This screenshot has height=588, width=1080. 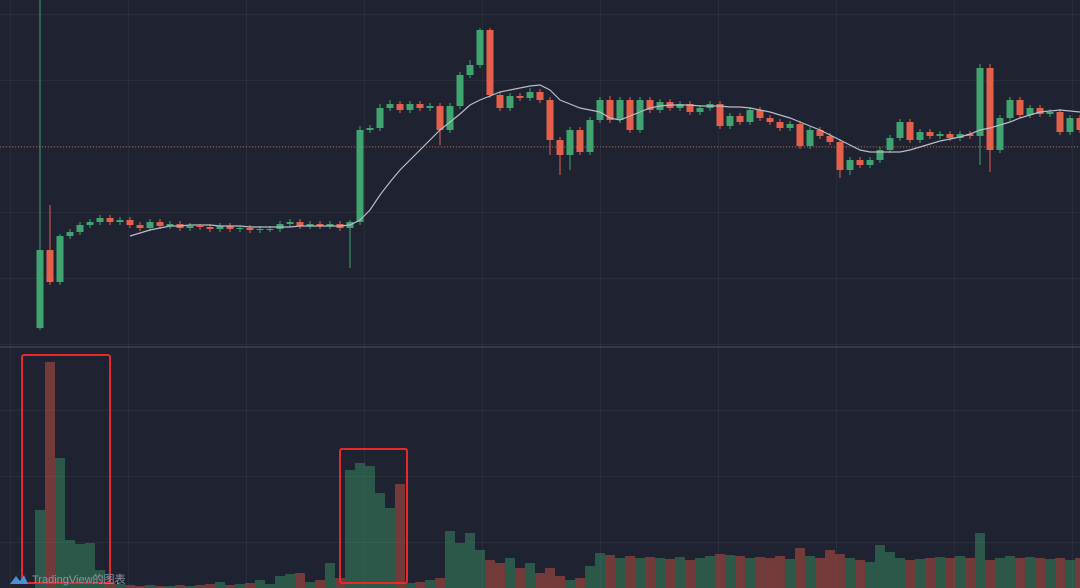 I want to click on highlight-box, so click(x=66, y=469).